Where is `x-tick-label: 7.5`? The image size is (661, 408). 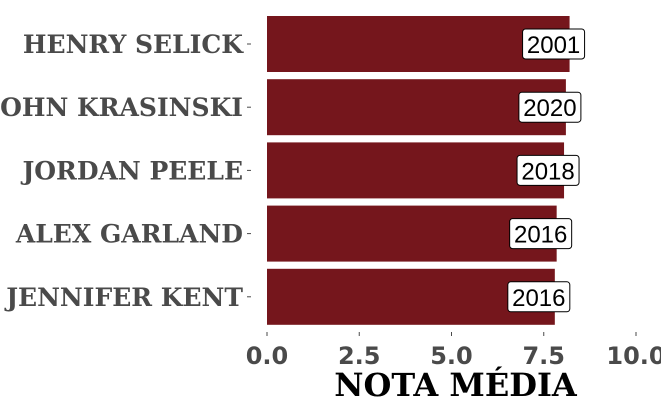 x-tick-label: 7.5 is located at coordinates (543, 356).